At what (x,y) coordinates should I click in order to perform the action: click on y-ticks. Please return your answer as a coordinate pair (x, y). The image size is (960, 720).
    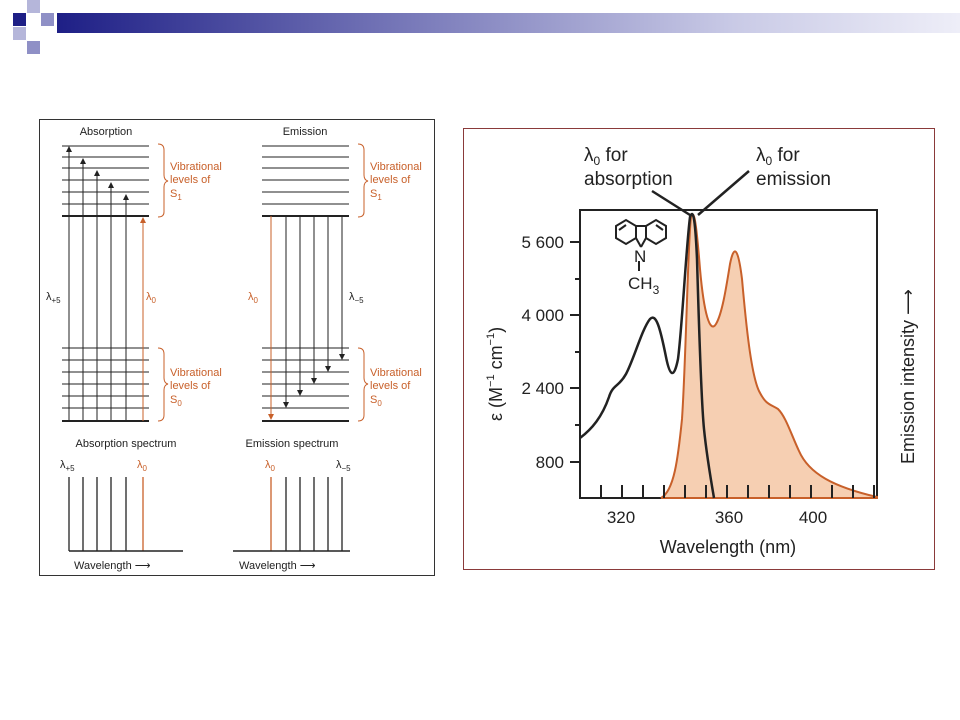
    Looking at the image, I should click on (575, 352).